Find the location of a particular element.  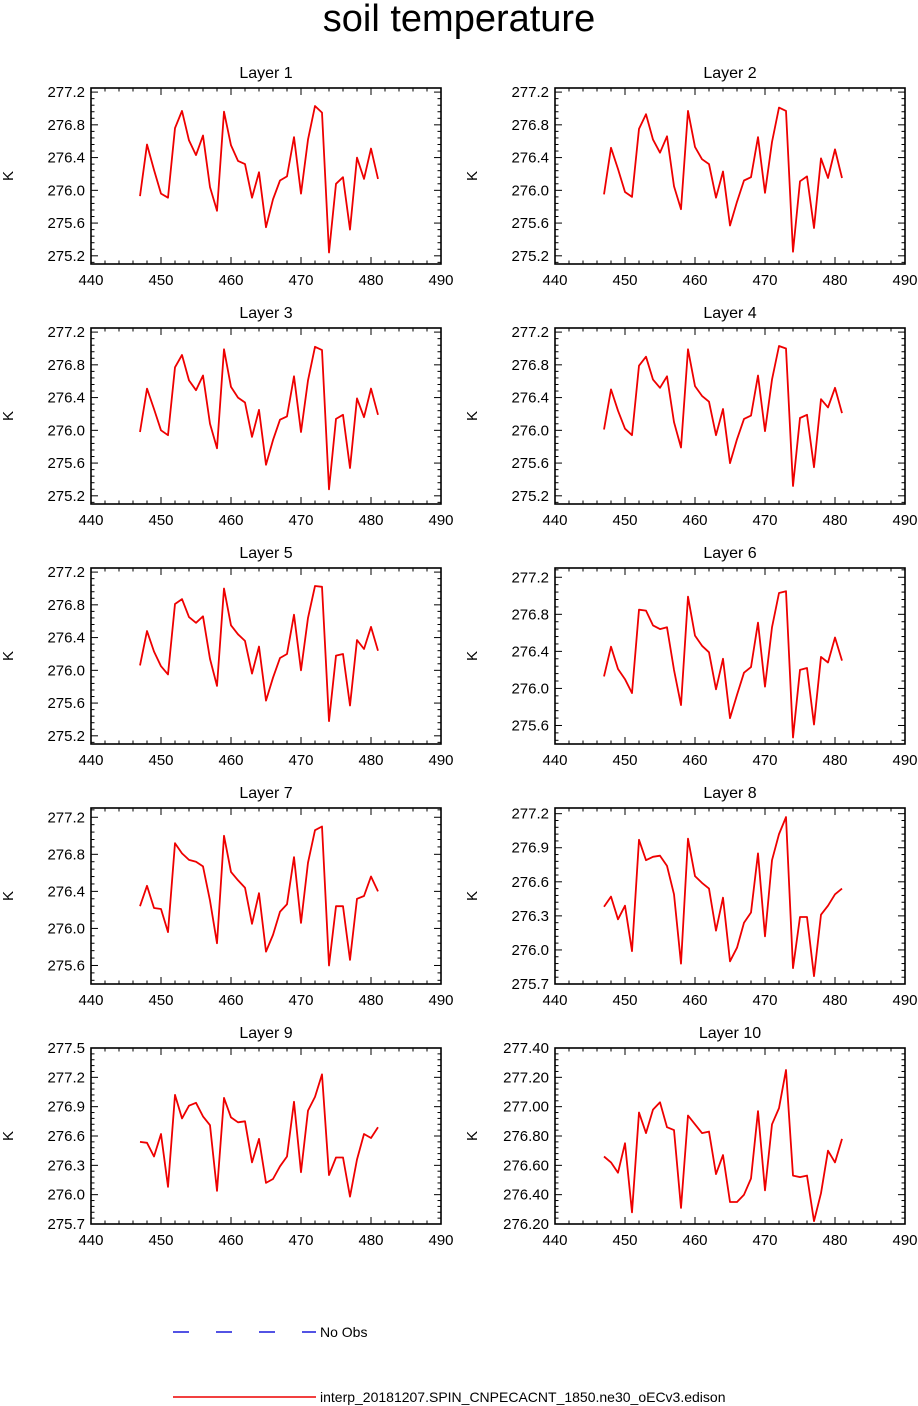

y-tick-label: 275.2 is located at coordinates (66, 256).